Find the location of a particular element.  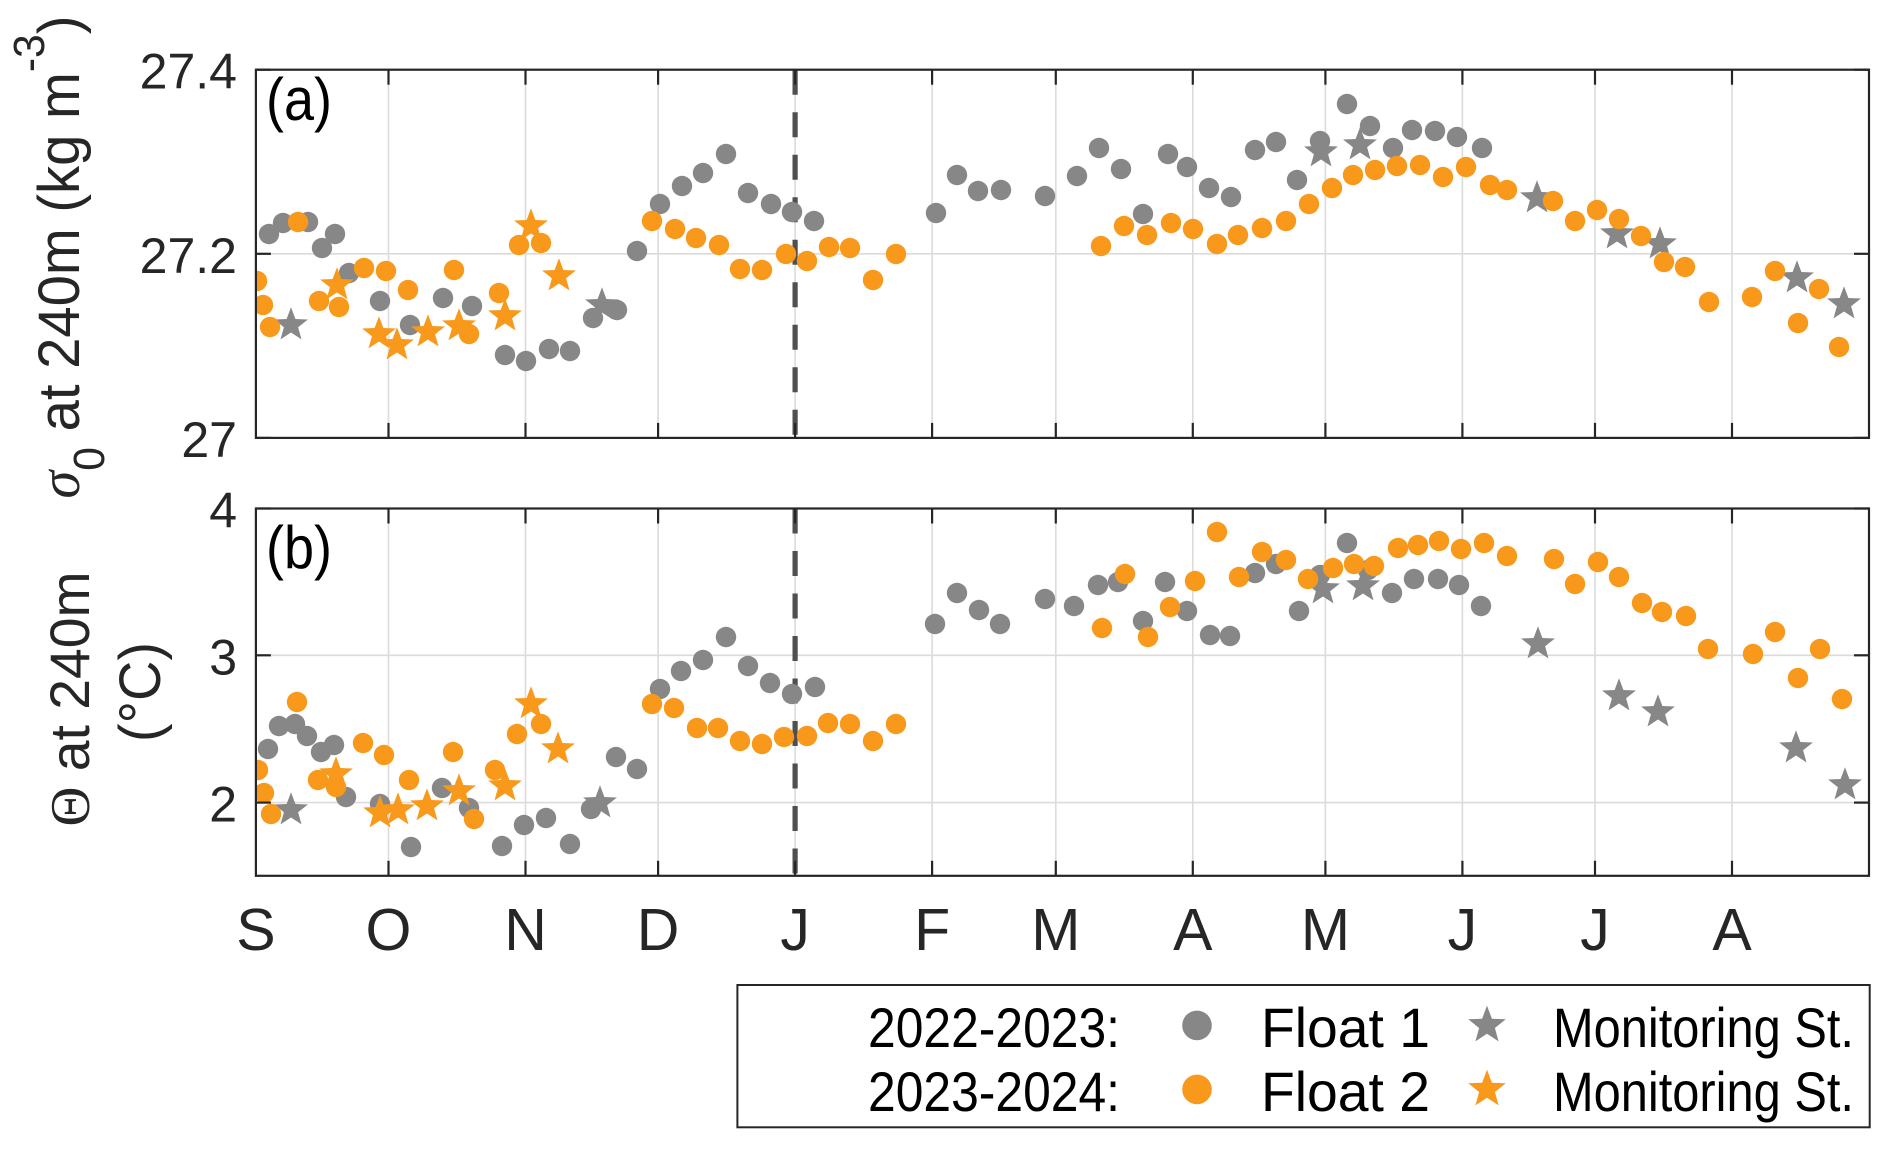

svg-text: σ0 at 240m (kg m-3) is located at coordinates (59, 256).